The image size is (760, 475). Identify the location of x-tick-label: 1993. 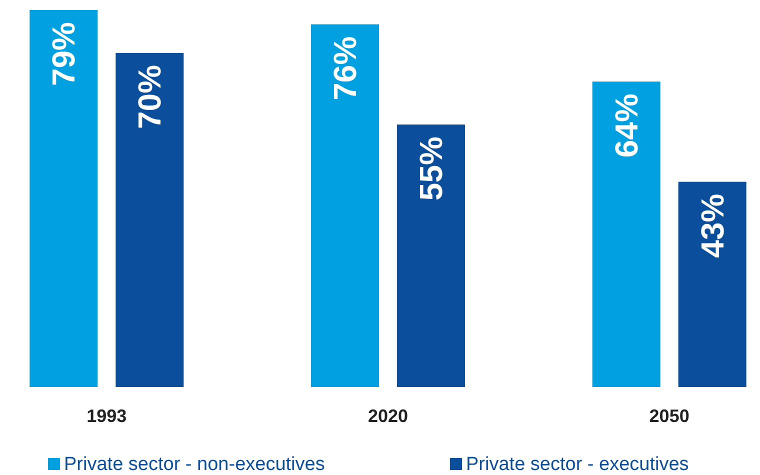
(106, 416).